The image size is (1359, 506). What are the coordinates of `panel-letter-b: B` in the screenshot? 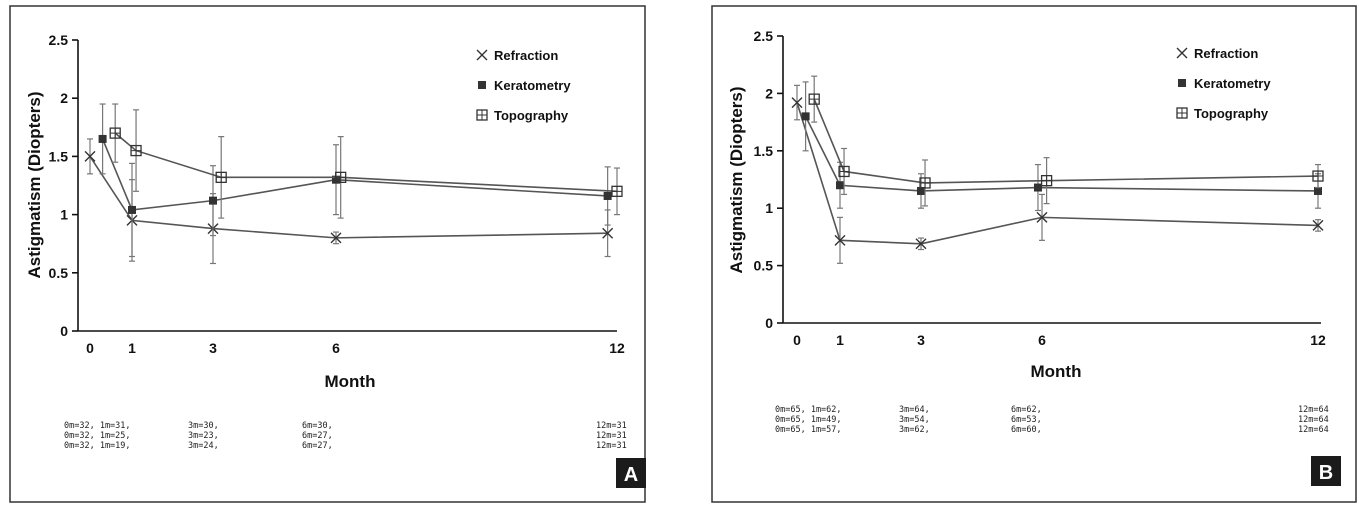 It's located at (1326, 473).